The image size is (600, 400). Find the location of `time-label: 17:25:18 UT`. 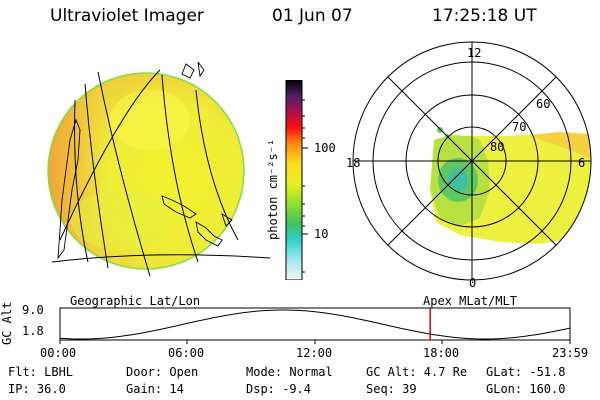

time-label: 17:25:18 UT is located at coordinates (484, 16).